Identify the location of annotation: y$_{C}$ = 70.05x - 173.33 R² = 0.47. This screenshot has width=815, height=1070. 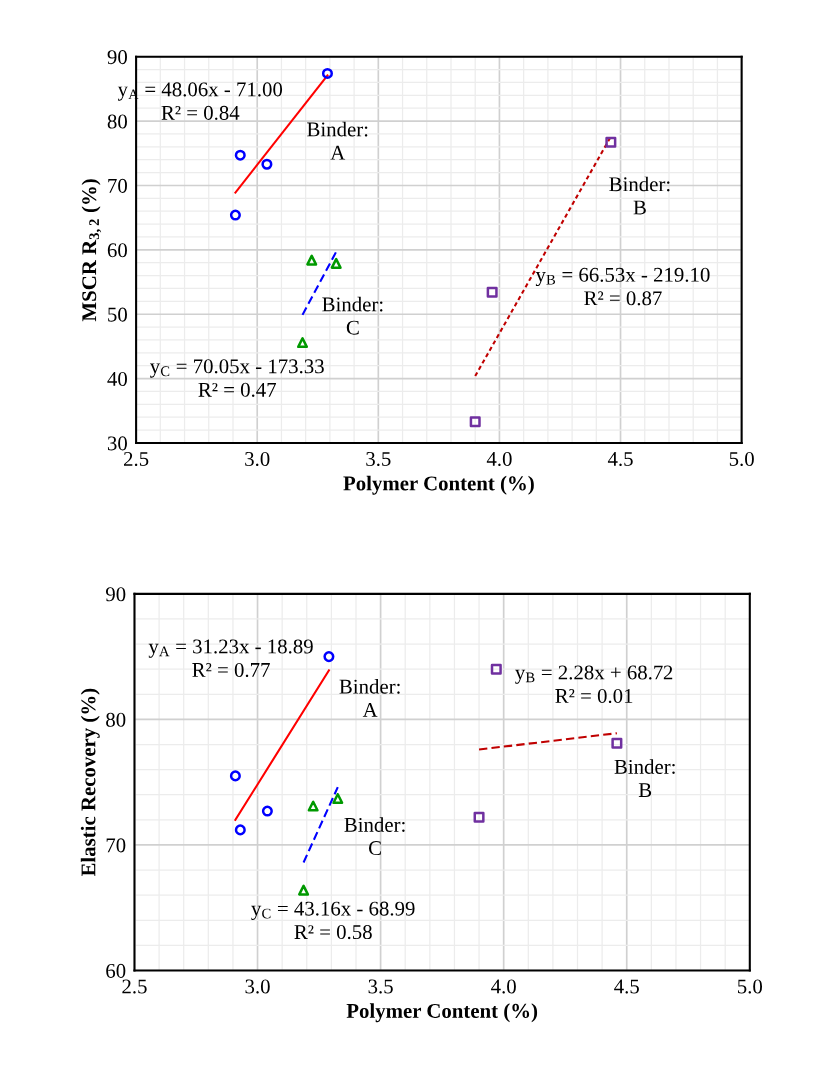
(236, 378).